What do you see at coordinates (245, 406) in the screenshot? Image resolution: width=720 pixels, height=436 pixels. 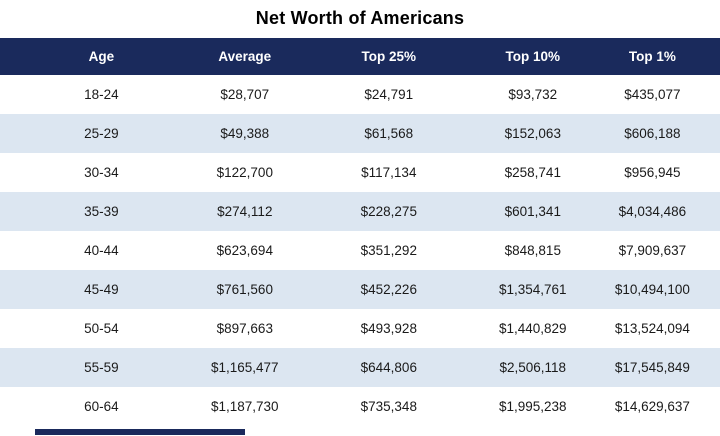 I see `value-cell: $1,187,730` at bounding box center [245, 406].